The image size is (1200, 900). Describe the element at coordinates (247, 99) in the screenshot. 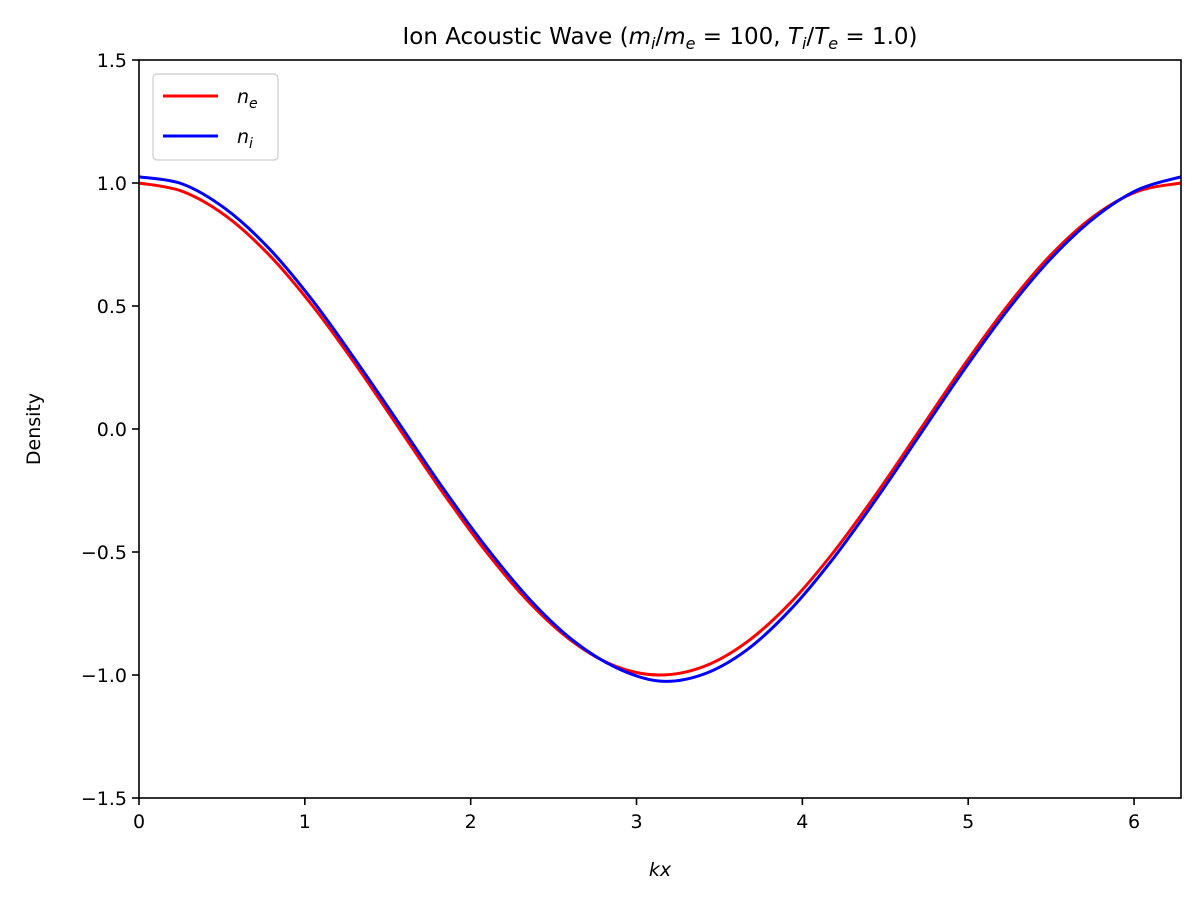

I see `legend-label-ne: ne` at that location.